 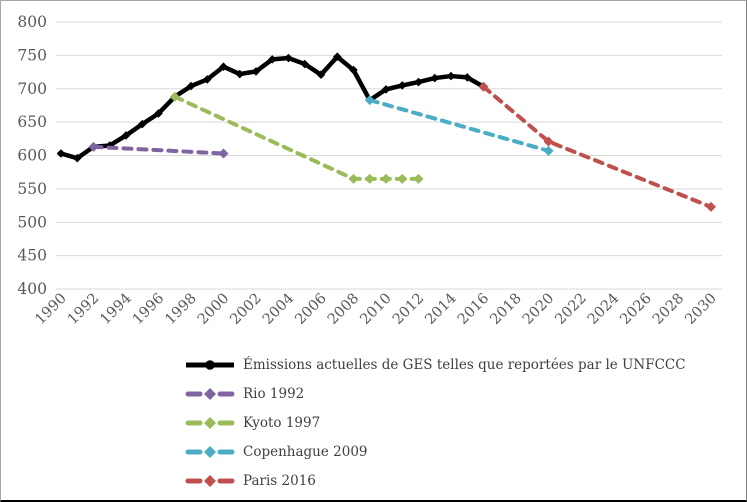 I want to click on svg-text: 2028, so click(x=668, y=309).